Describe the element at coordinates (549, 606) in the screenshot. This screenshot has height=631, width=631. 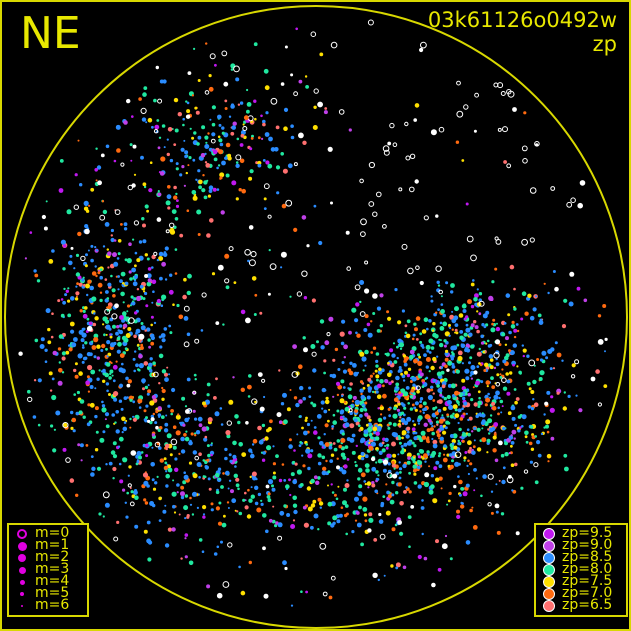
I see `zp-color-swatch-icon` at that location.